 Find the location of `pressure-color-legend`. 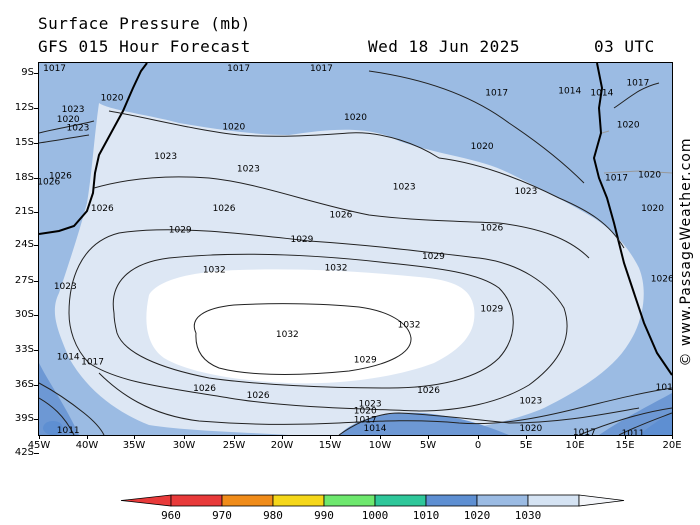

pressure-color-legend is located at coordinates (372, 500).